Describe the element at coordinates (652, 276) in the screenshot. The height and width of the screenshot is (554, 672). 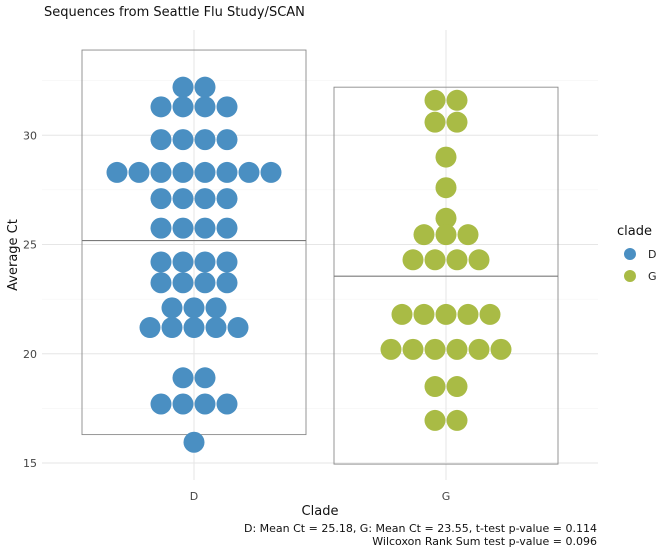
I see `legend-label-g: G` at that location.